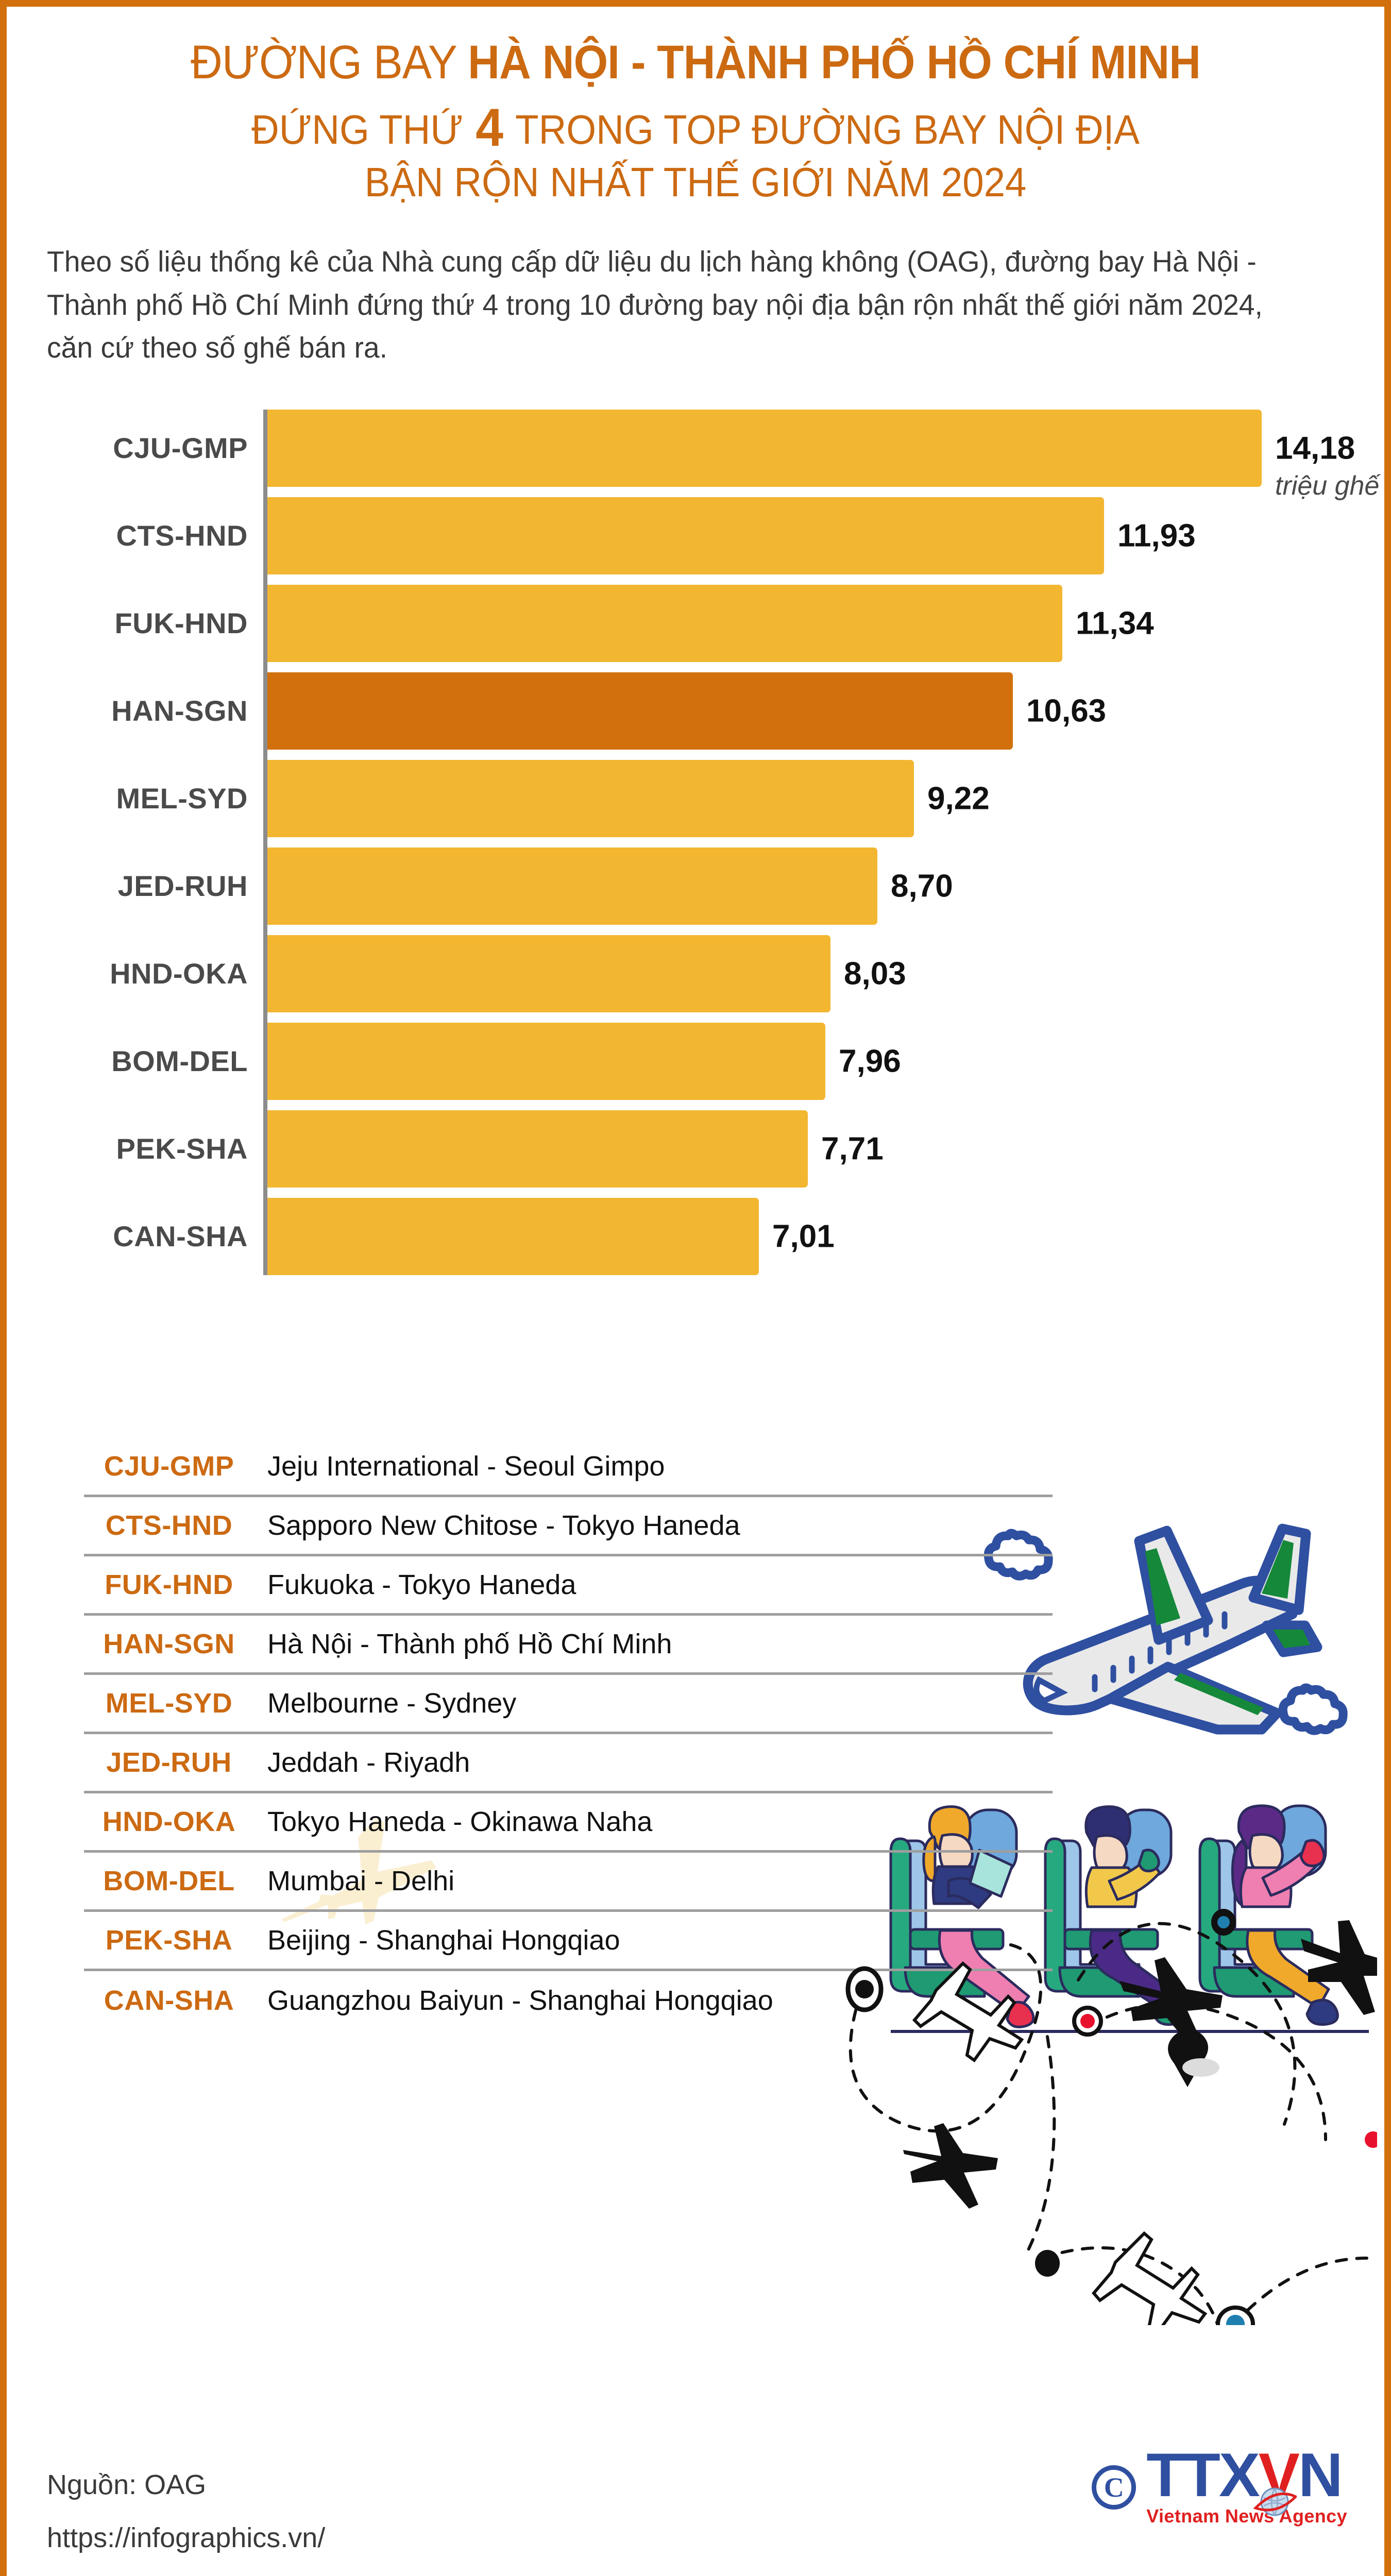 The width and height of the screenshot is (1391, 2576). I want to click on legend-row: FUK-HND Fukuoka - Tokyo Haneda, so click(568, 1586).